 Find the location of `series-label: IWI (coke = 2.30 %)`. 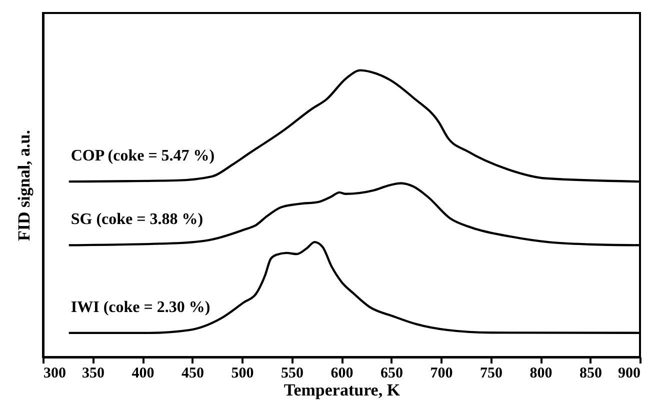

series-label: IWI (coke = 2.30 %) is located at coordinates (140, 307).